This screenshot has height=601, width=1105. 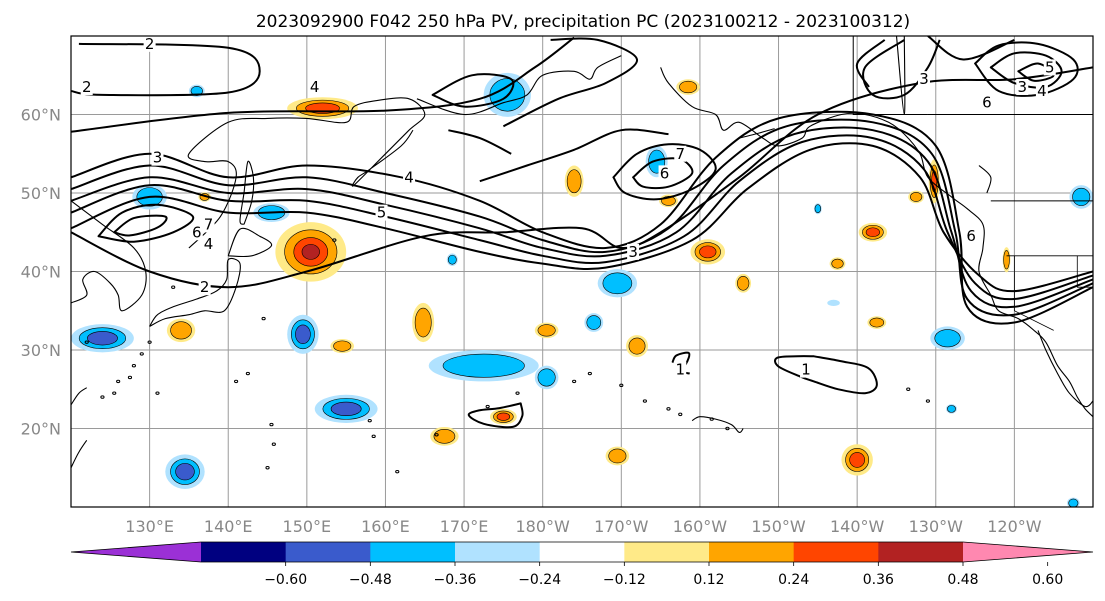 I want to click on lat-tick-label: 30°N, so click(x=41, y=350).